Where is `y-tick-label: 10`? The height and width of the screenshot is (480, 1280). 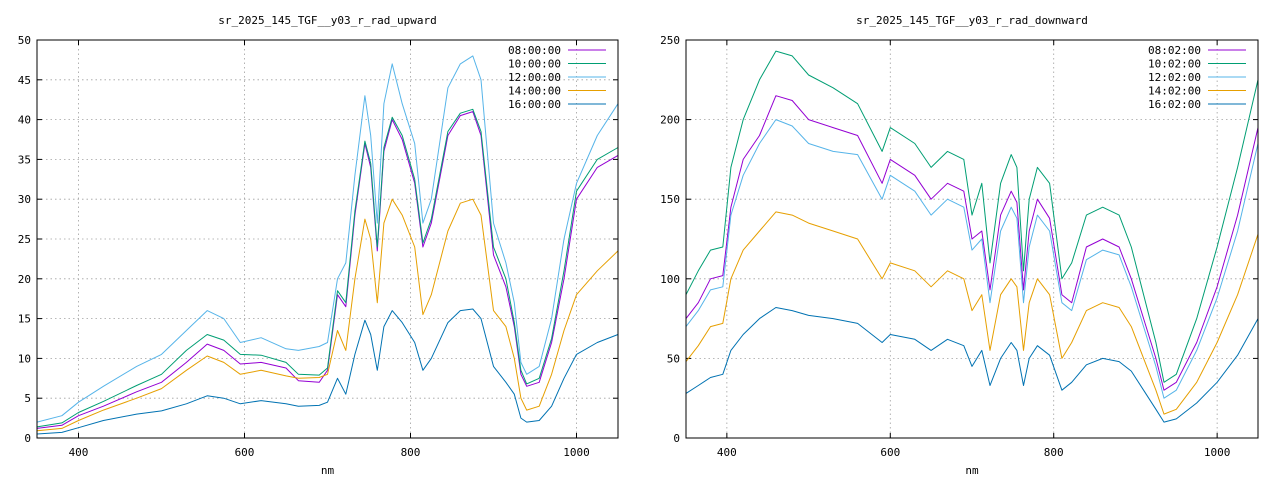
y-tick-label: 10 is located at coordinates (24, 358).